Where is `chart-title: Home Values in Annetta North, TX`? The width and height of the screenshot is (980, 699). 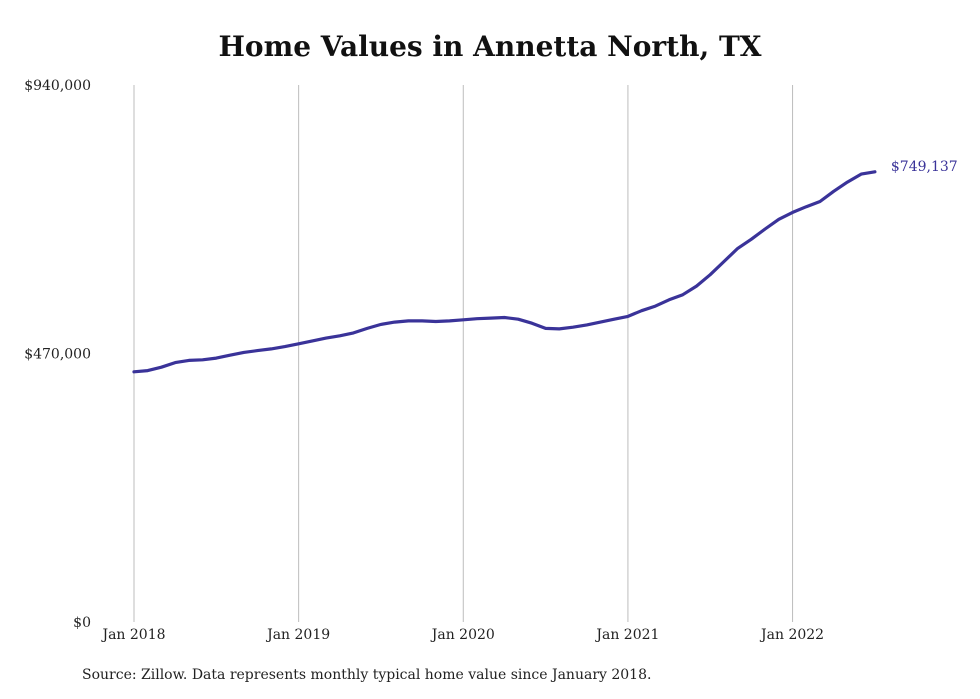 chart-title: Home Values in Annetta North, TX is located at coordinates (490, 46).